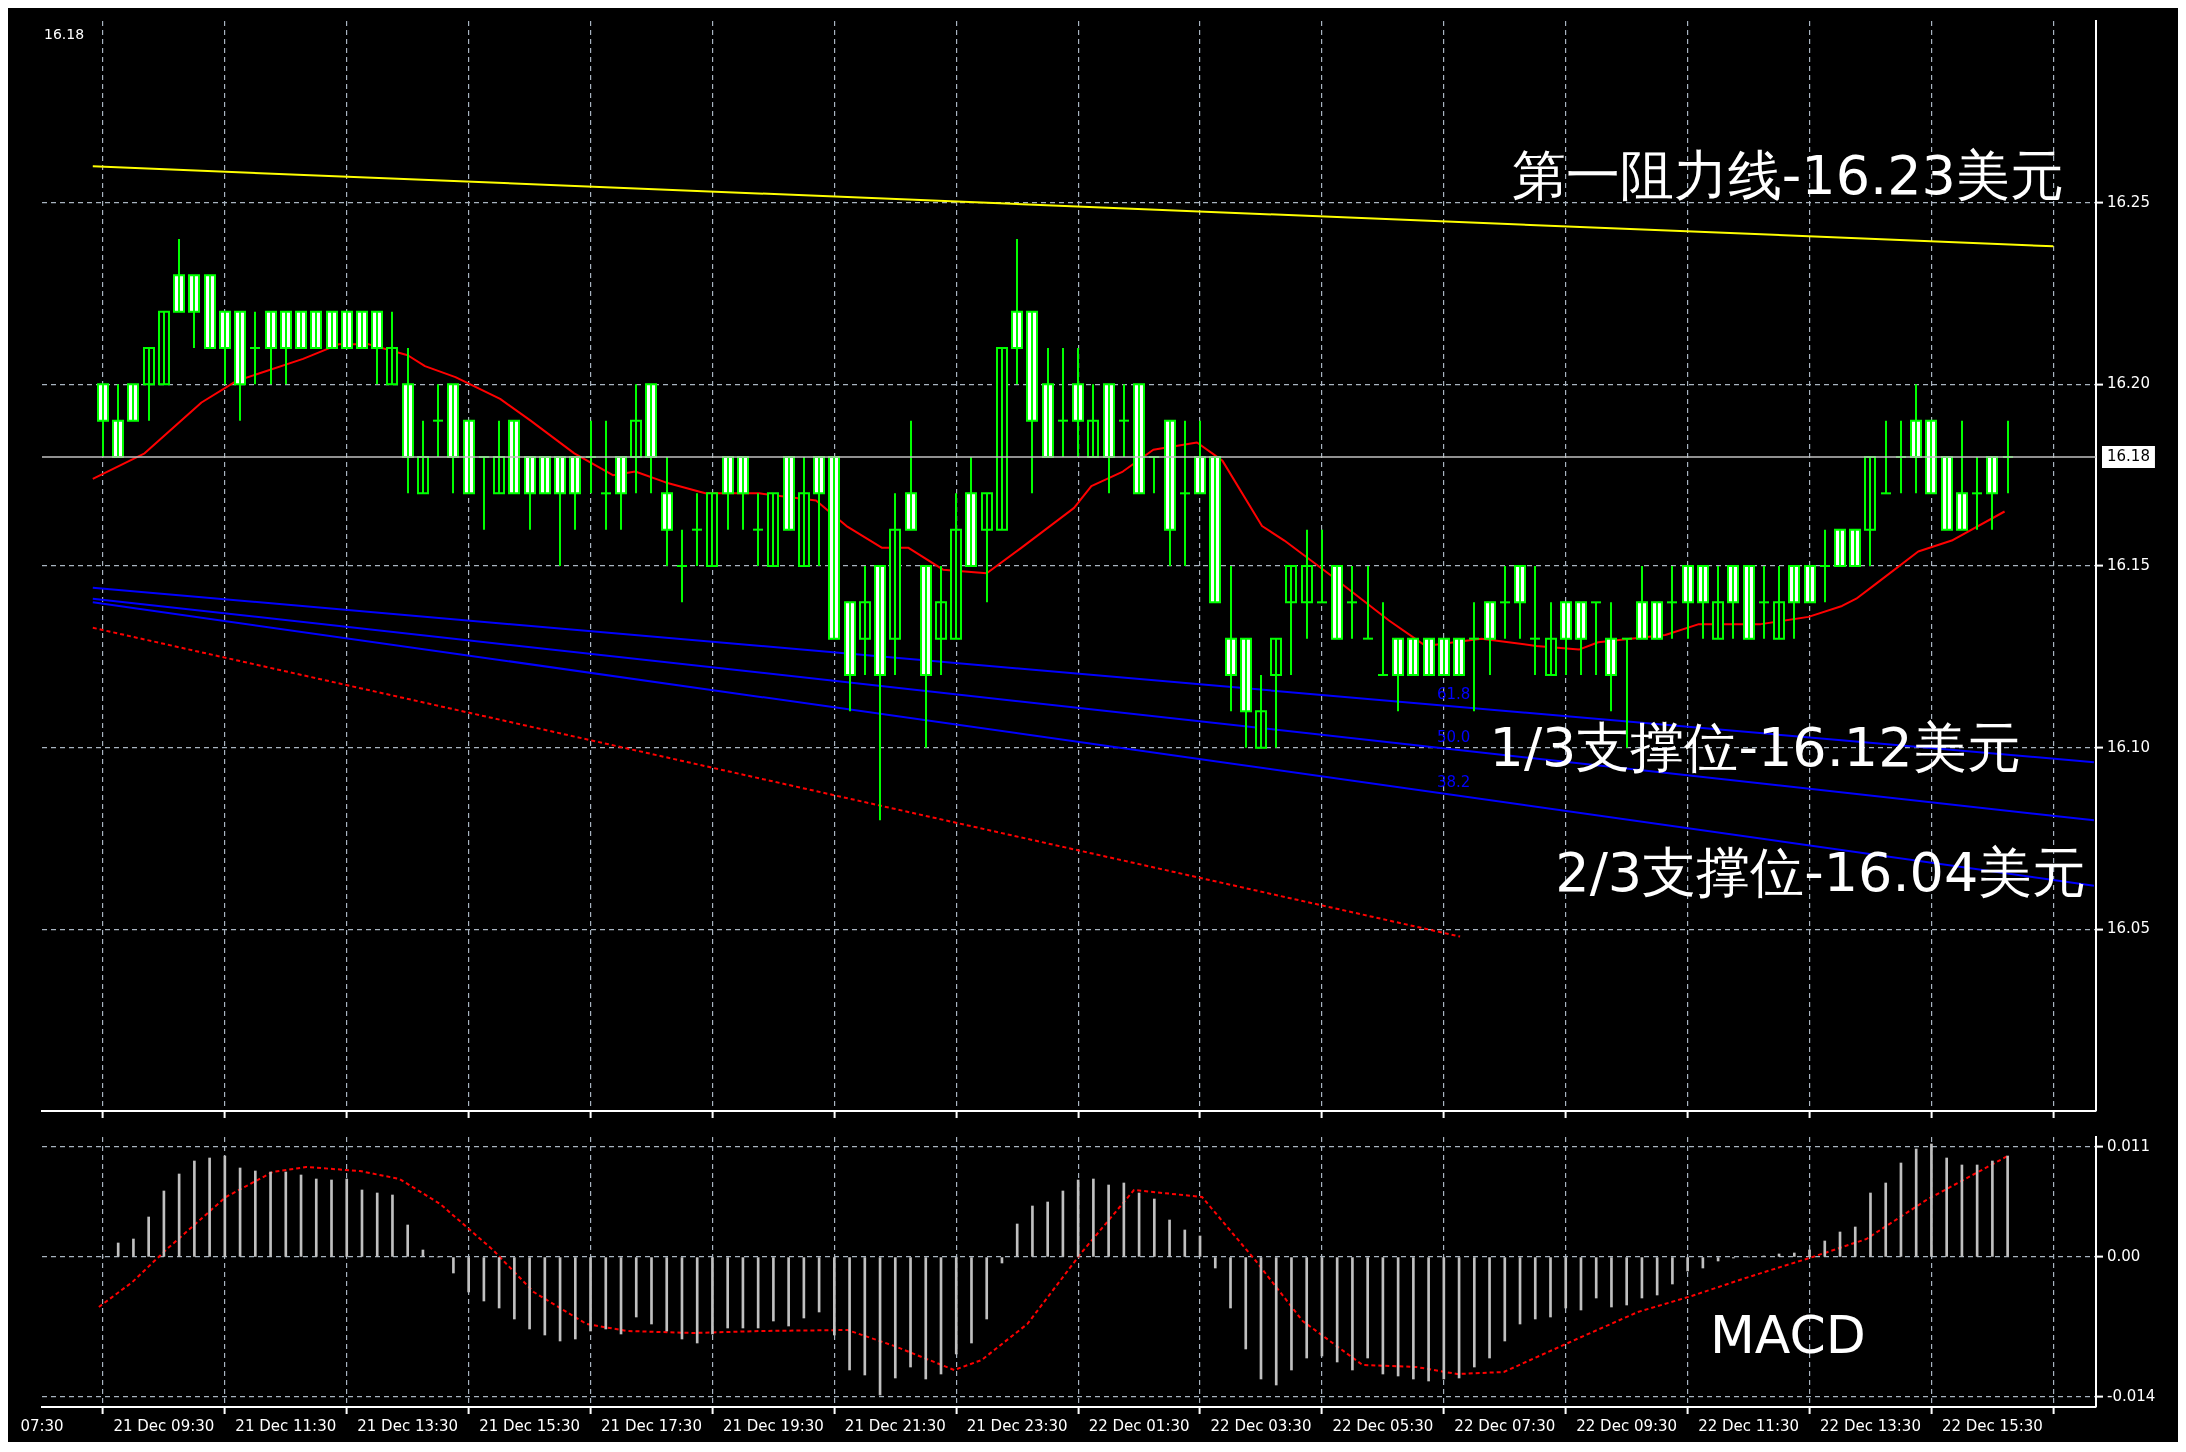  I want to click on x-tick-label: 22 Dec 11:30, so click(1749, 1425).